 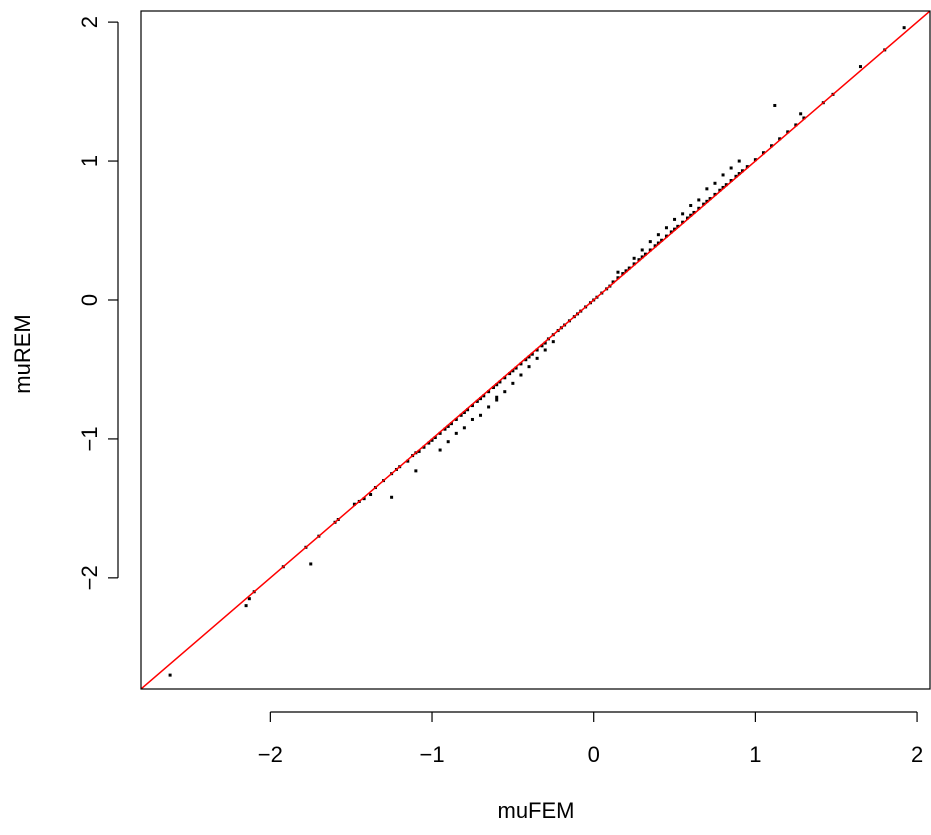 I want to click on x-tick-label: −2, so click(x=270, y=754).